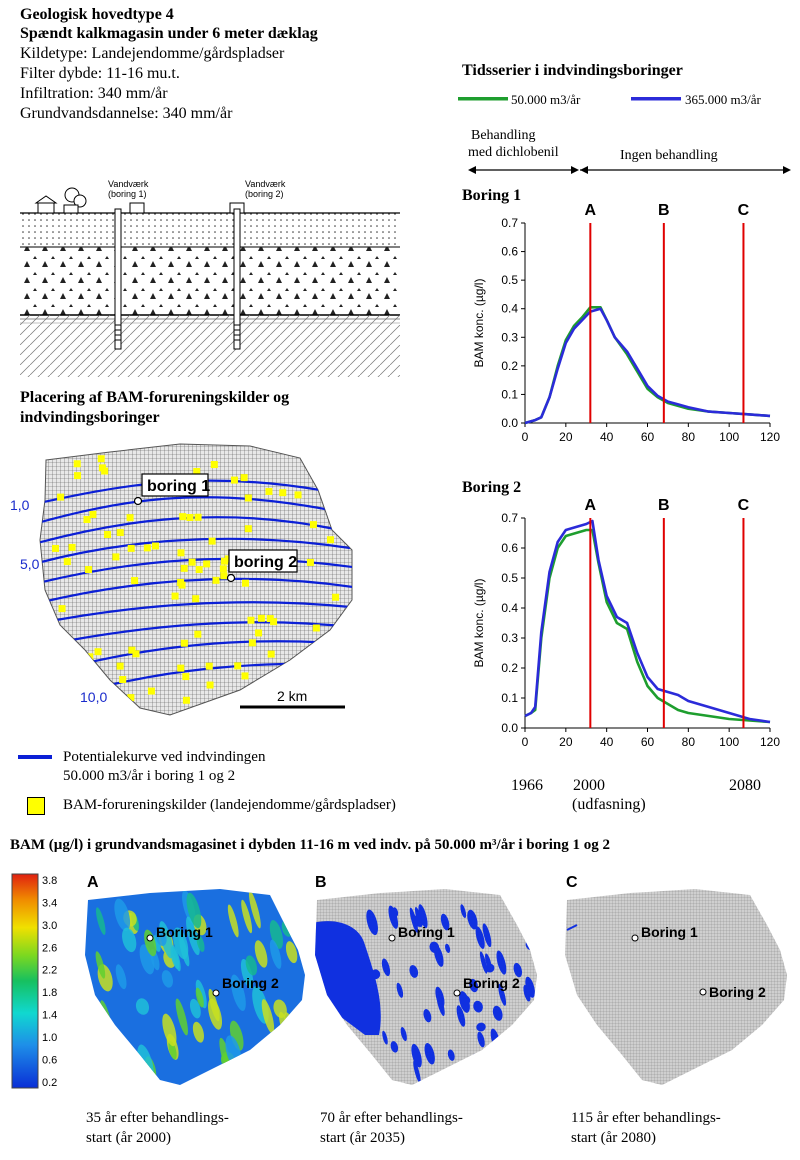 The image size is (800, 1160). Describe the element at coordinates (231, 578) in the screenshot. I see `boring-2-marker` at that location.